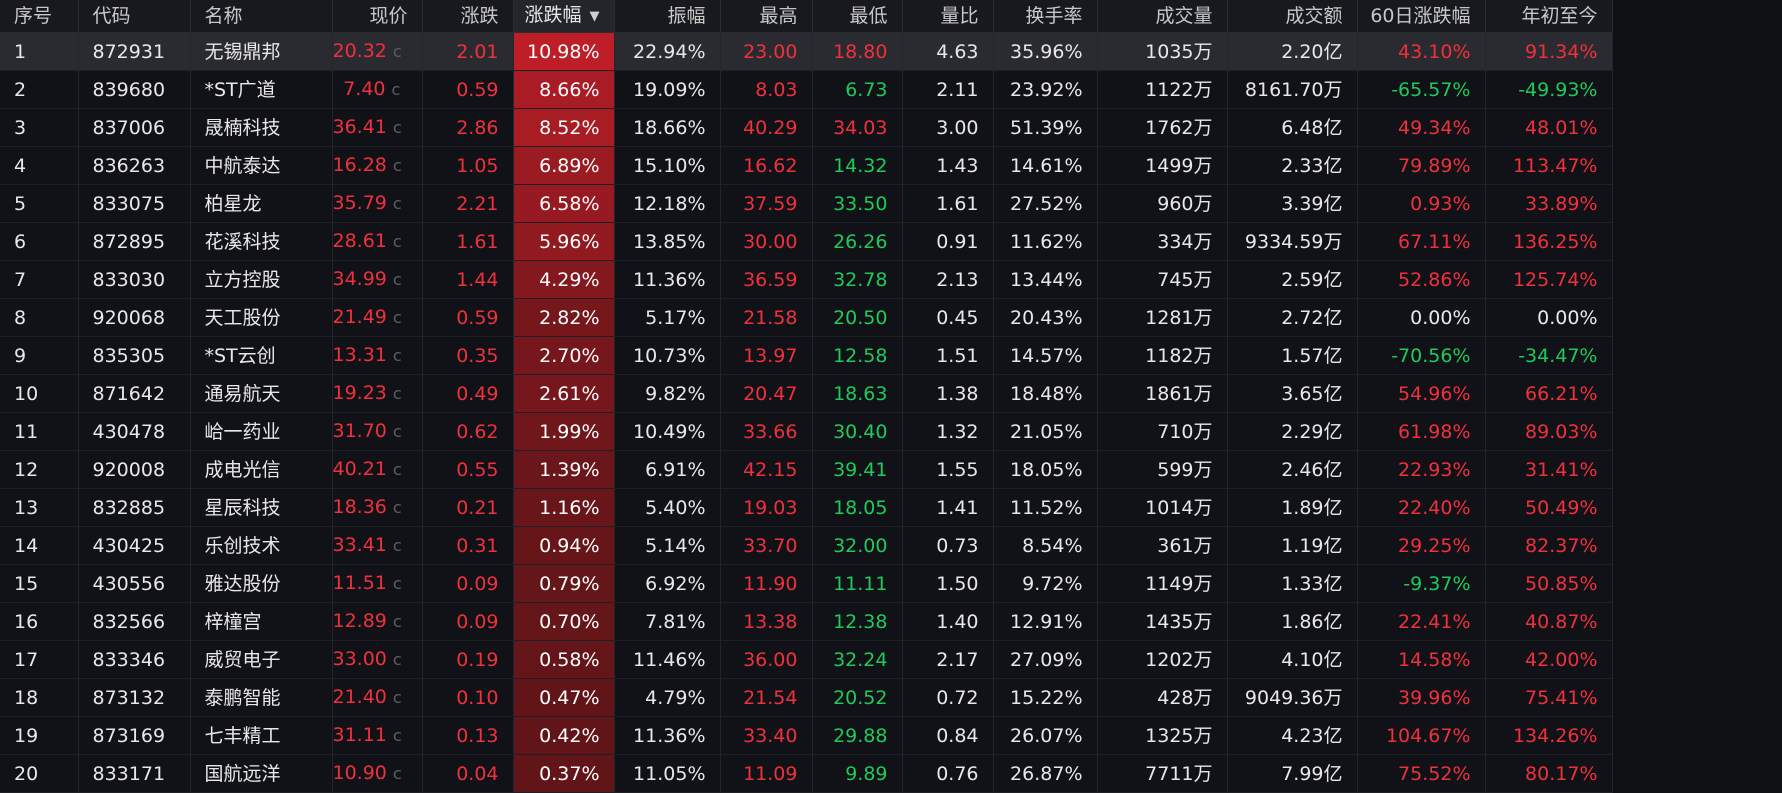 This screenshot has width=1782, height=793. What do you see at coordinates (766, 16) in the screenshot?
I see `header-high: 最高` at bounding box center [766, 16].